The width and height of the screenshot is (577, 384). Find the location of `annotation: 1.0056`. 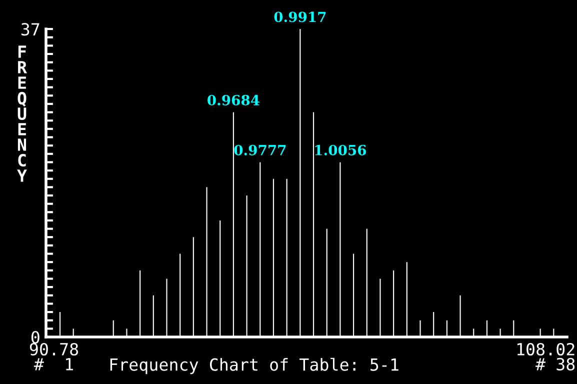

annotation: 1.0056 is located at coordinates (340, 150).